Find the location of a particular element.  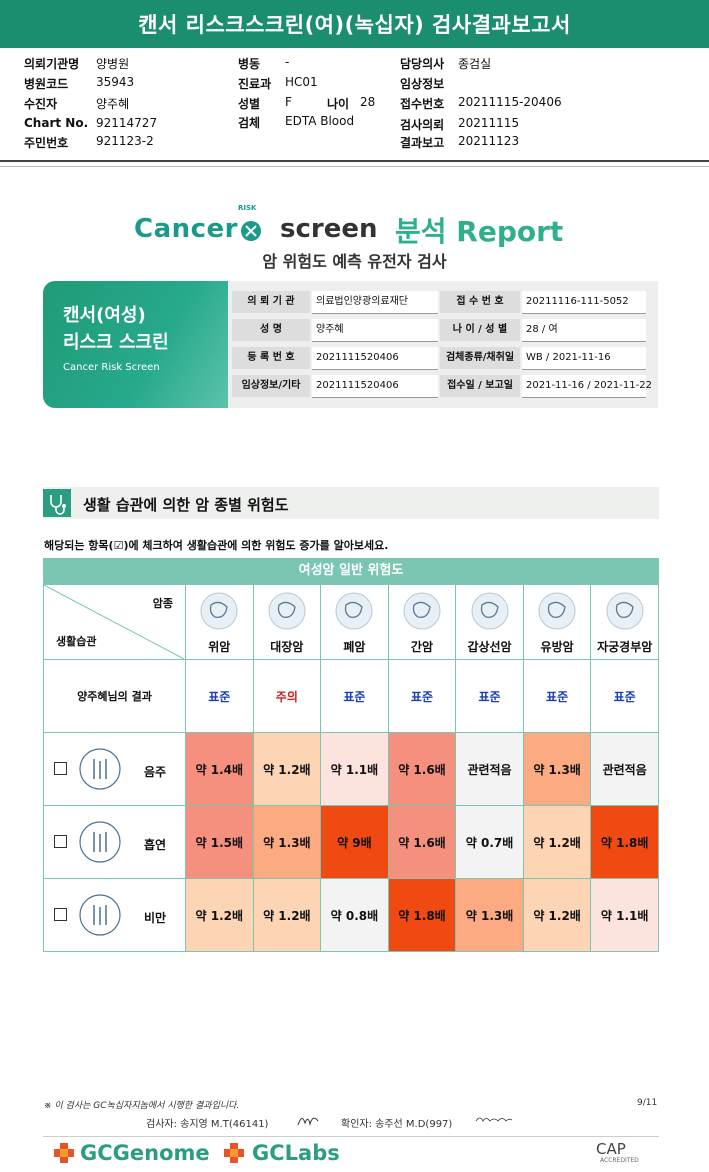

header-label: 병동 is located at coordinates (249, 64).